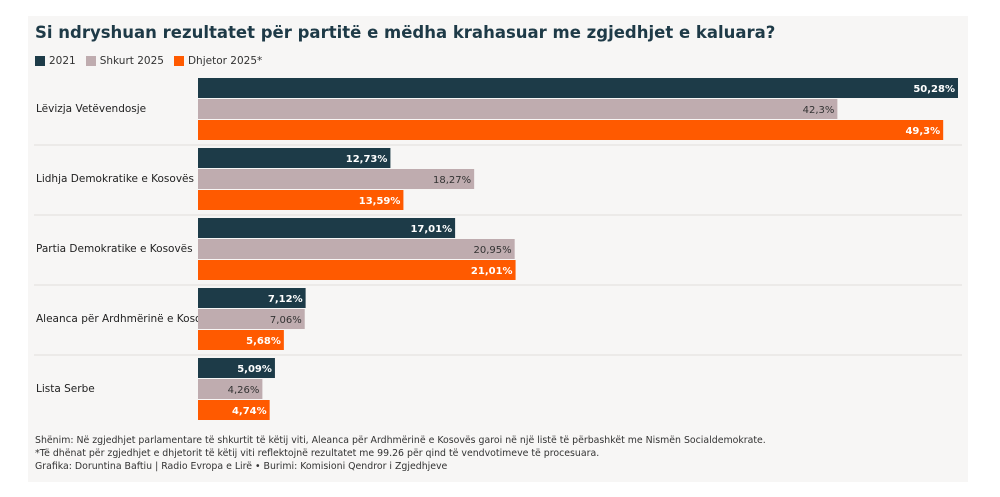 The image size is (1000, 497). What do you see at coordinates (244, 390) in the screenshot?
I see `bar-value-label: 4,26%` at bounding box center [244, 390].